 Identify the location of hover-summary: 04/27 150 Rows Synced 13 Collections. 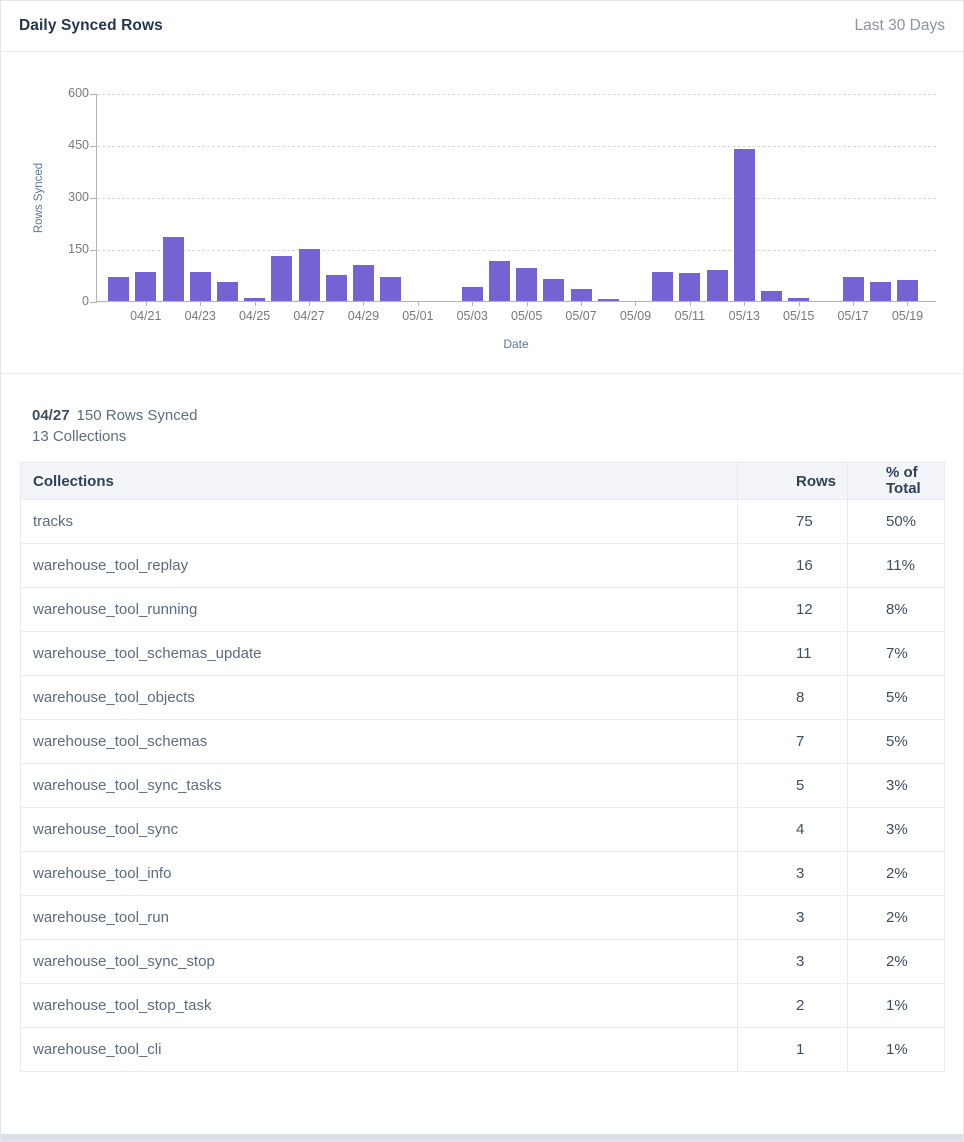
(482, 410).